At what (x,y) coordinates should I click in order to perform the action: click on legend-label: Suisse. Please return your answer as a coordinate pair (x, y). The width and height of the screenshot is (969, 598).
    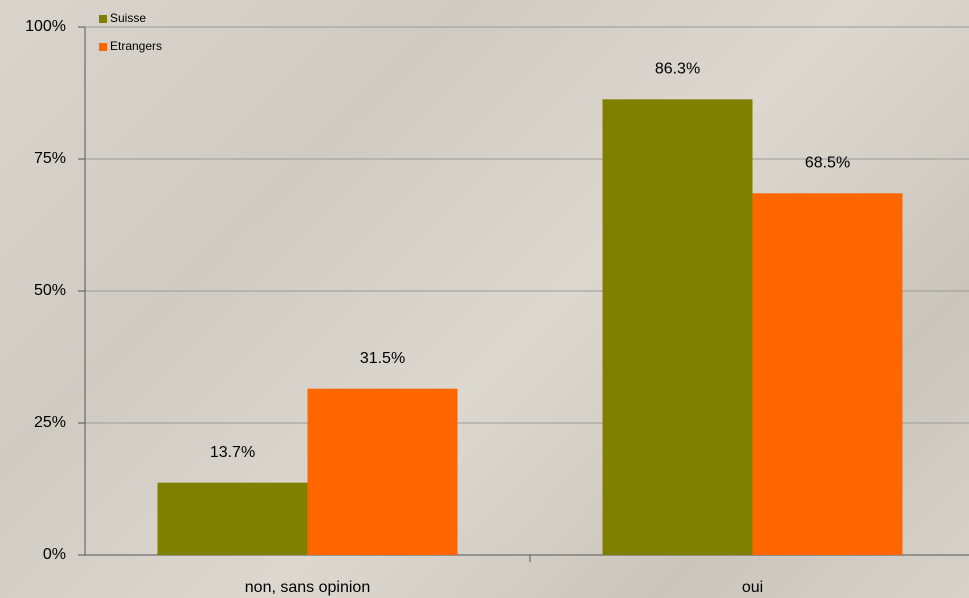
    Looking at the image, I should click on (128, 18).